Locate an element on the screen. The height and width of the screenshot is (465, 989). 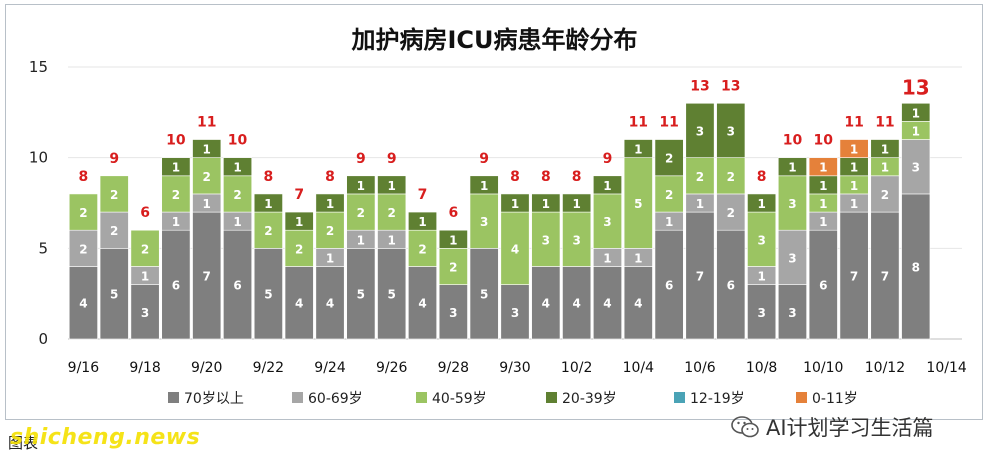
x-tick-label: 10/14 is located at coordinates (946, 368).